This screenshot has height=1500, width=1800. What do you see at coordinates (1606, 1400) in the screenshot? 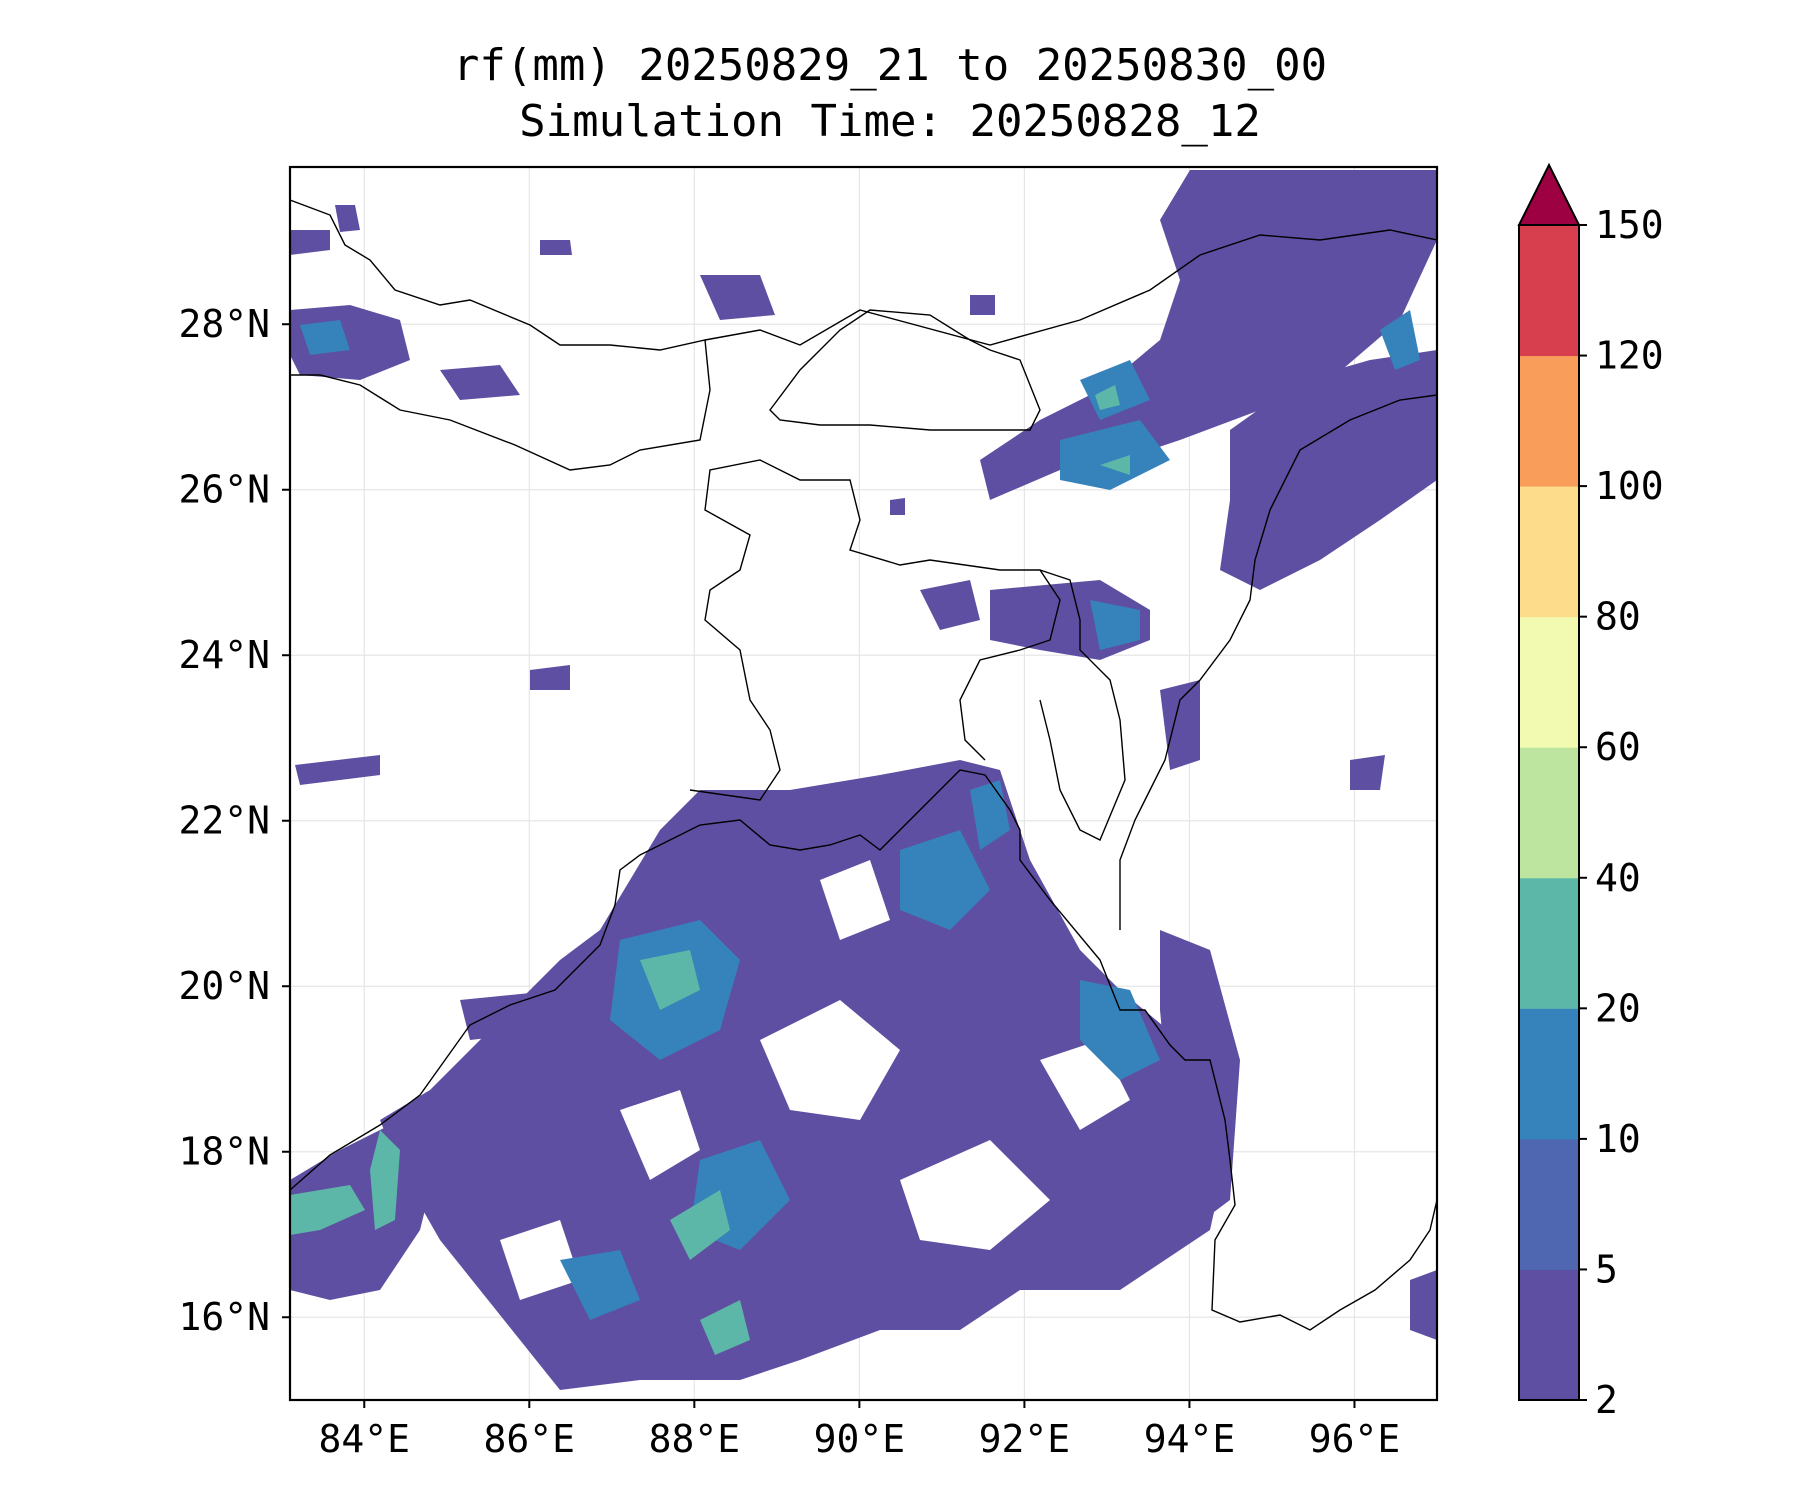
I see `colorbar-tick-label: 2` at bounding box center [1606, 1400].